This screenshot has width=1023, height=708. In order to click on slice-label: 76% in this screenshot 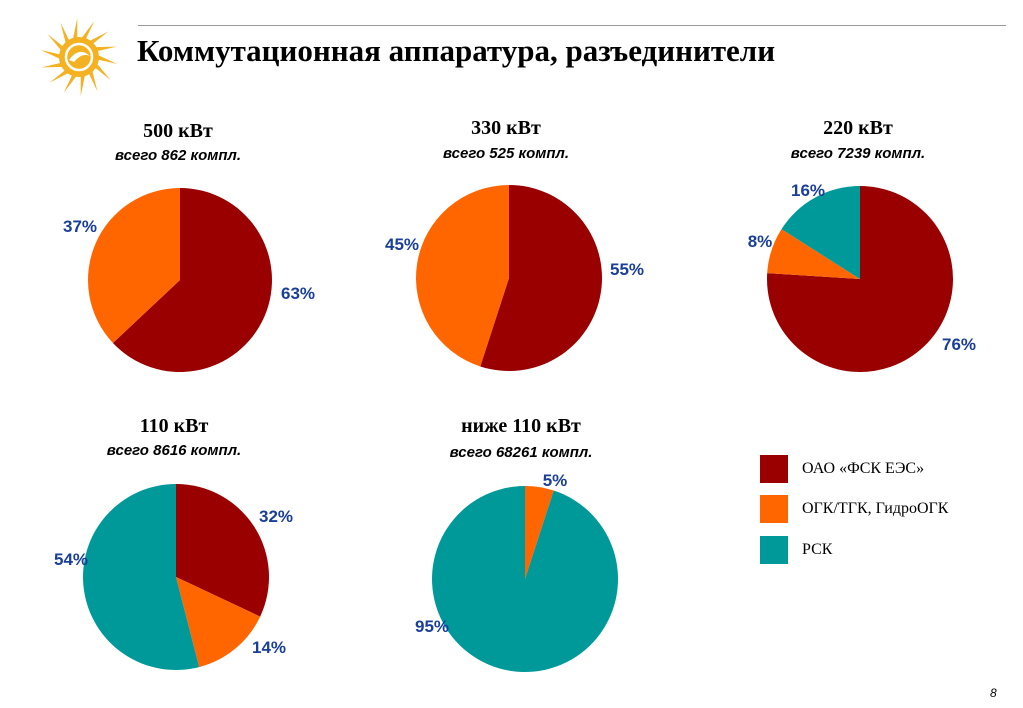, I will do `click(959, 344)`.